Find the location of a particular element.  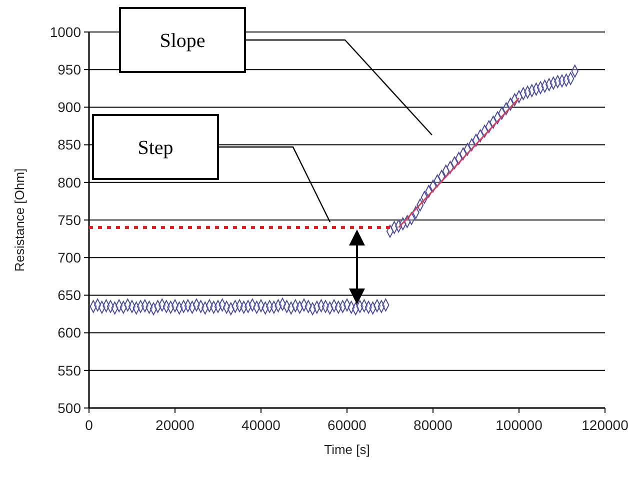

y-tick-label: 850 is located at coordinates (70, 144).